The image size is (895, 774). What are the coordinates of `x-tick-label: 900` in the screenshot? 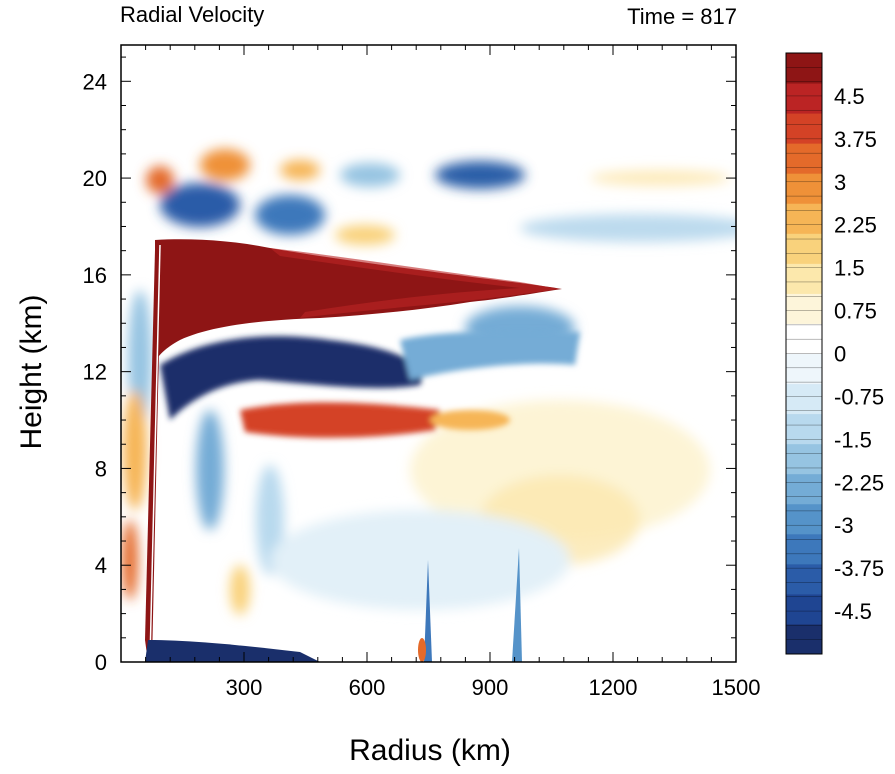 It's located at (490, 687).